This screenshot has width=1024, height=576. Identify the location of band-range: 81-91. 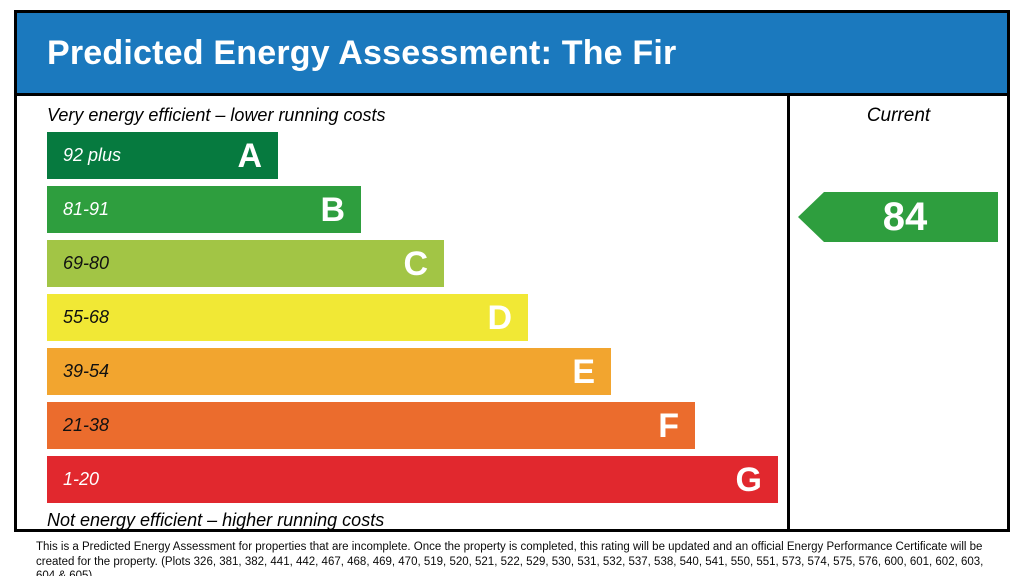
(86, 209).